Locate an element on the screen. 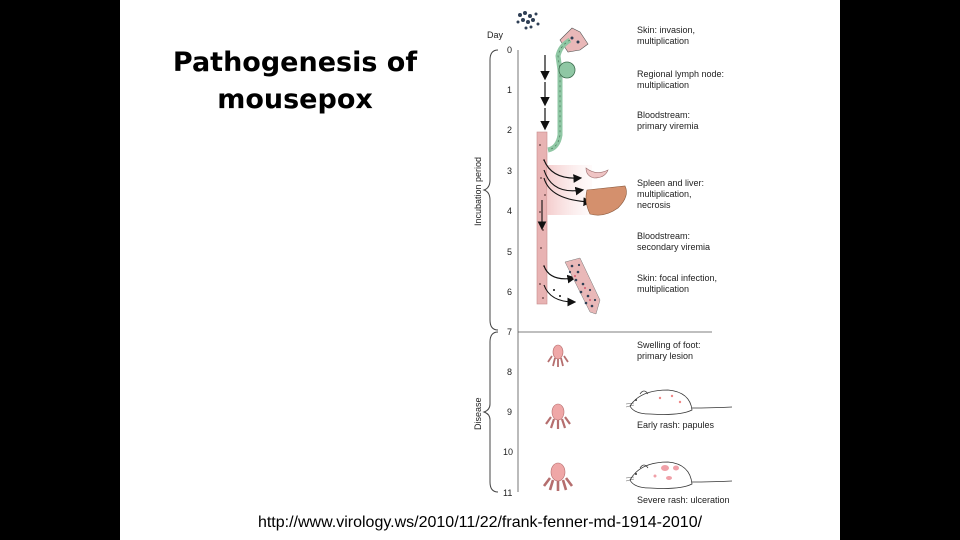  stage-7-line1: Swelling of foot: is located at coordinates (669, 345).